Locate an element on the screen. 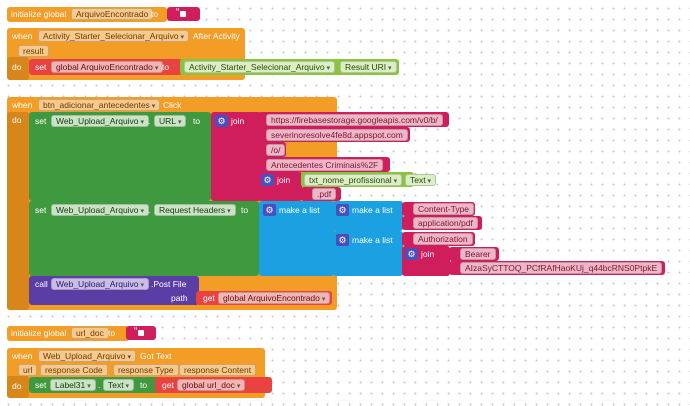 This screenshot has height=406, width=690. text-o-path: /o/ is located at coordinates (276, 150).